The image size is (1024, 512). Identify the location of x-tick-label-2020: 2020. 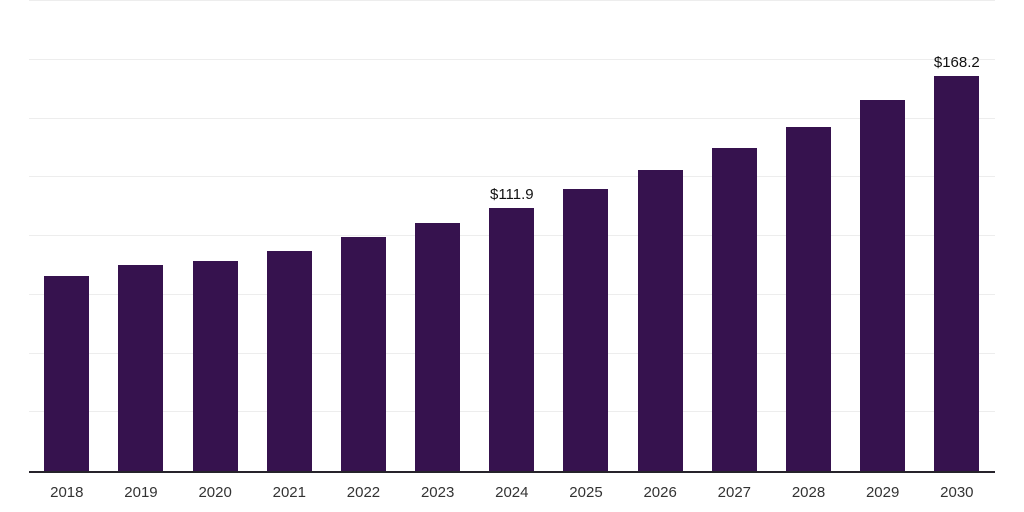
(215, 492).